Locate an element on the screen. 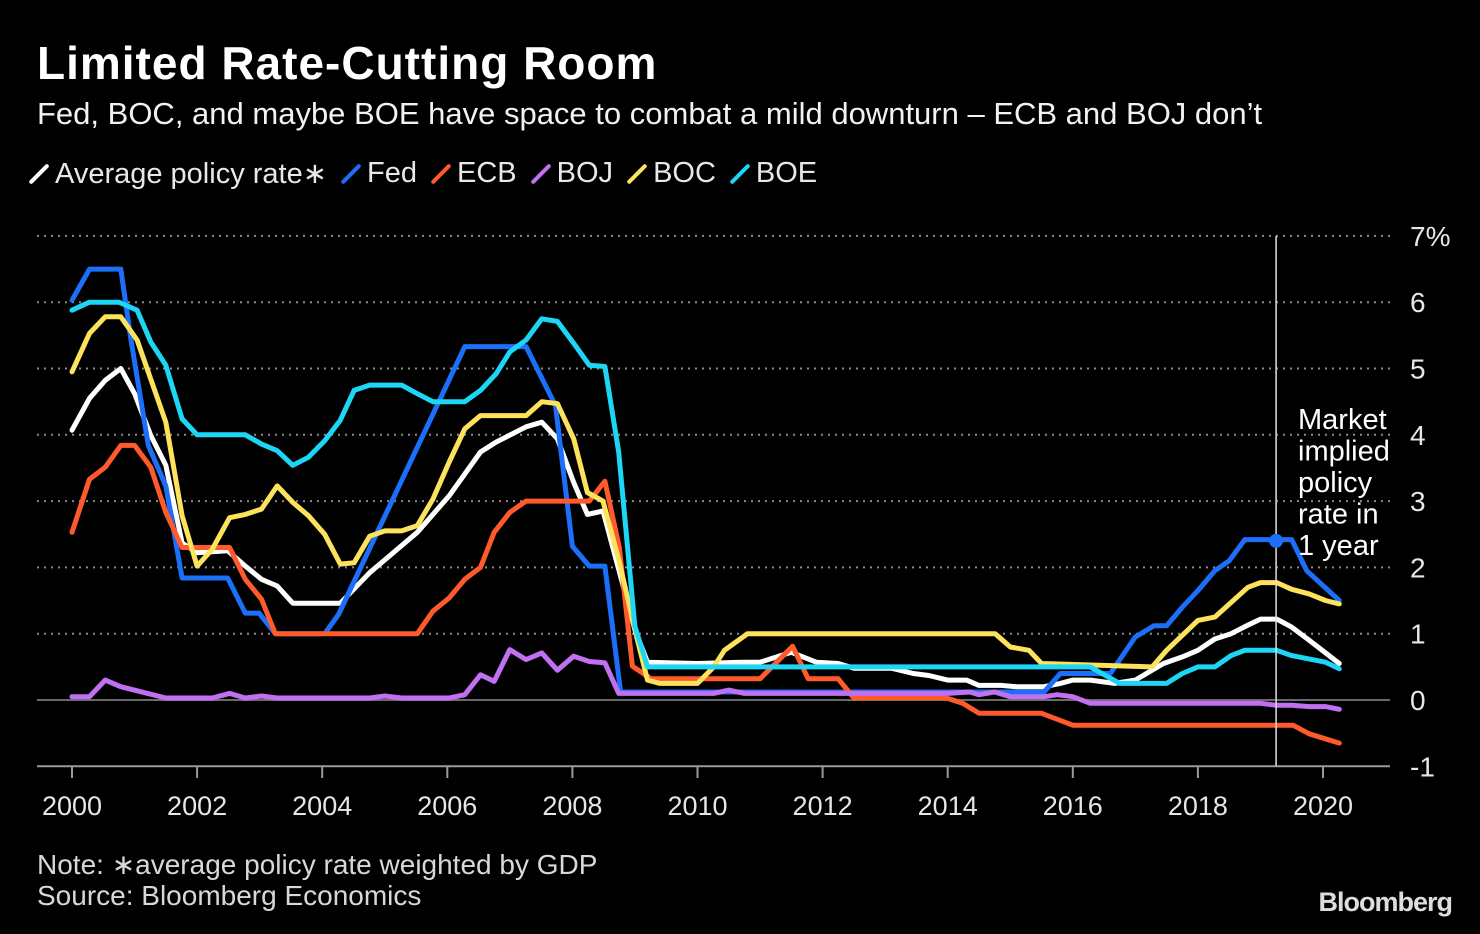 Image resolution: width=1480 pixels, height=934 pixels. y-tick-label: -1 is located at coordinates (1422, 766).